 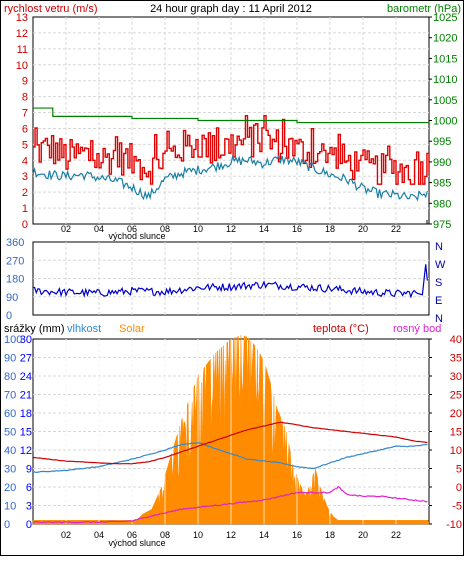 What do you see at coordinates (9, 316) in the screenshot?
I see `direction-tick-label: 0` at bounding box center [9, 316].